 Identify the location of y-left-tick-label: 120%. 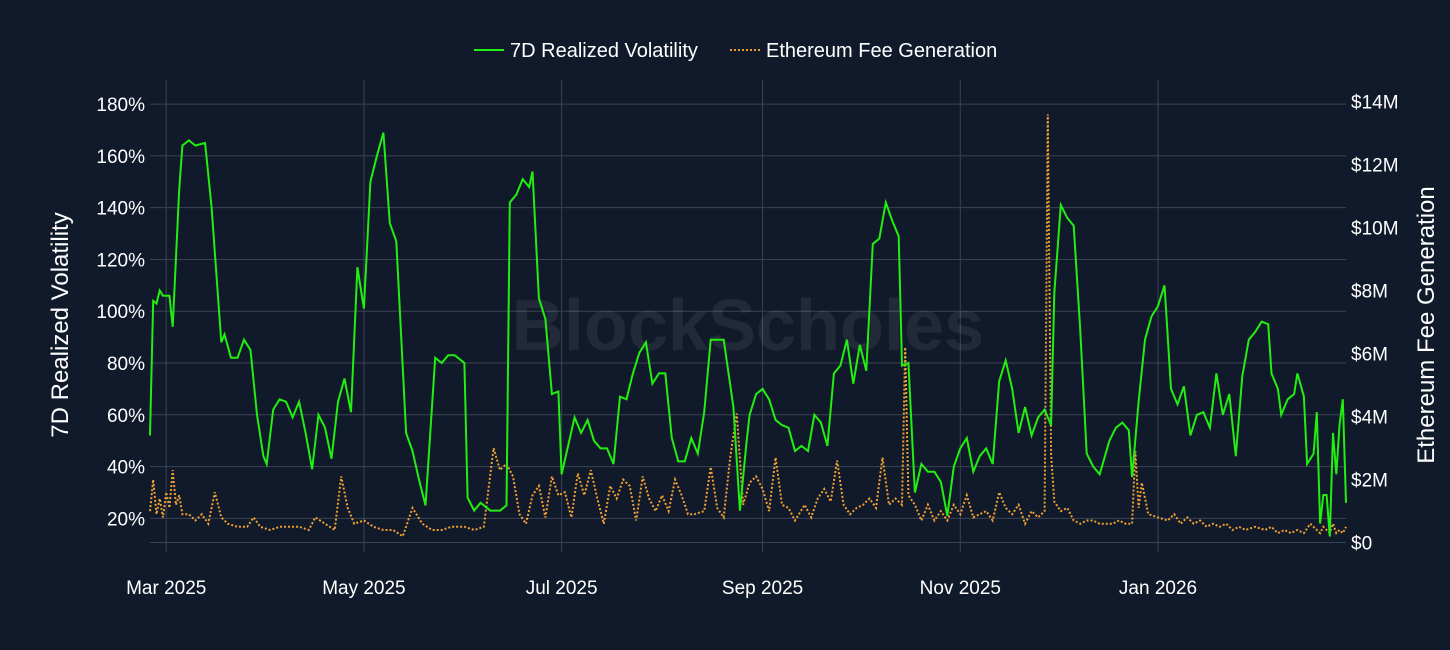
(120, 260).